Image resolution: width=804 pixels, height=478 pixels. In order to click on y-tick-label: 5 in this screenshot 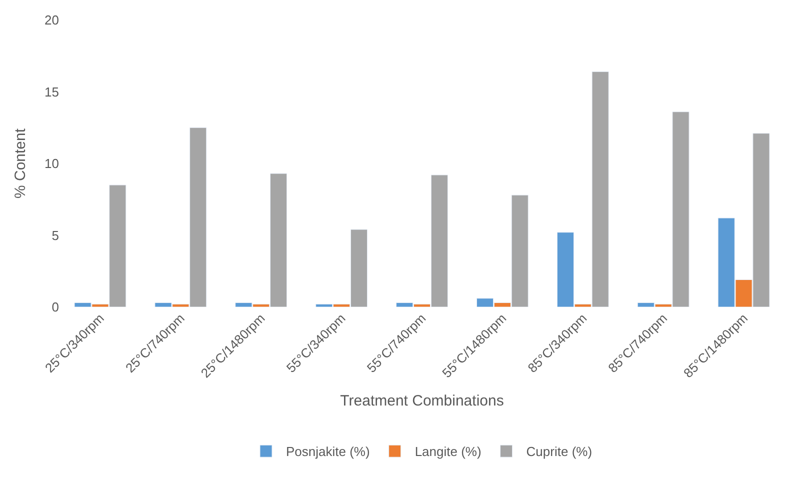, I will do `click(55, 235)`.